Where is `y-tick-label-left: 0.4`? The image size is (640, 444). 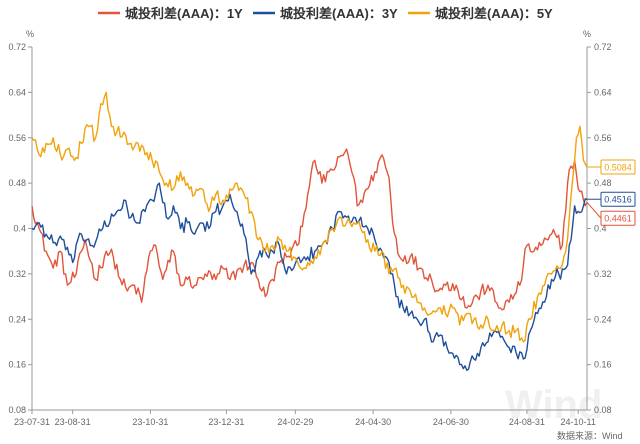 y-tick-label-left: 0.4 is located at coordinates (19, 229).